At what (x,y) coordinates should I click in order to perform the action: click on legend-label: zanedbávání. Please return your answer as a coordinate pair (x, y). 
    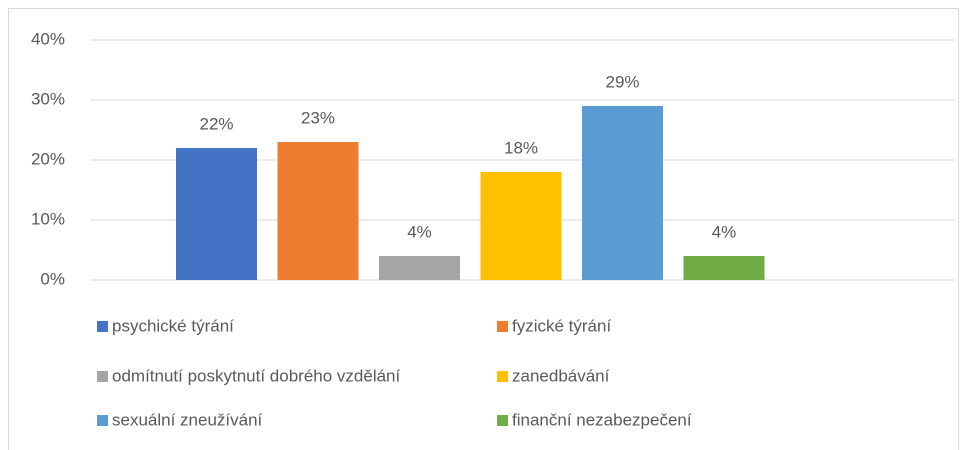
    Looking at the image, I should click on (561, 375).